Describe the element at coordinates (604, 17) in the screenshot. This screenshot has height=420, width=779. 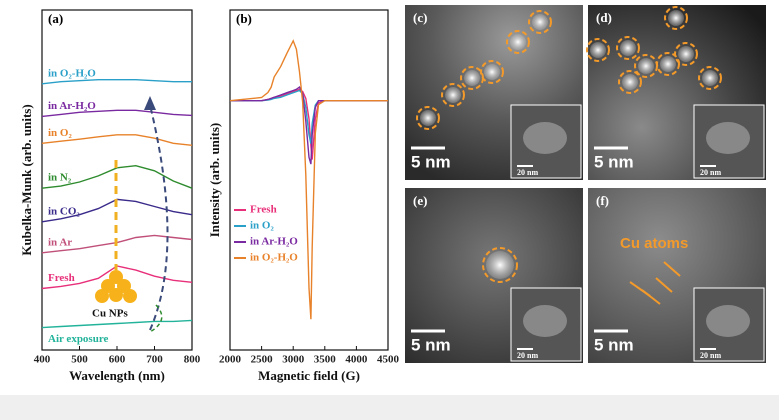
I see `panel-label: (d)` at that location.